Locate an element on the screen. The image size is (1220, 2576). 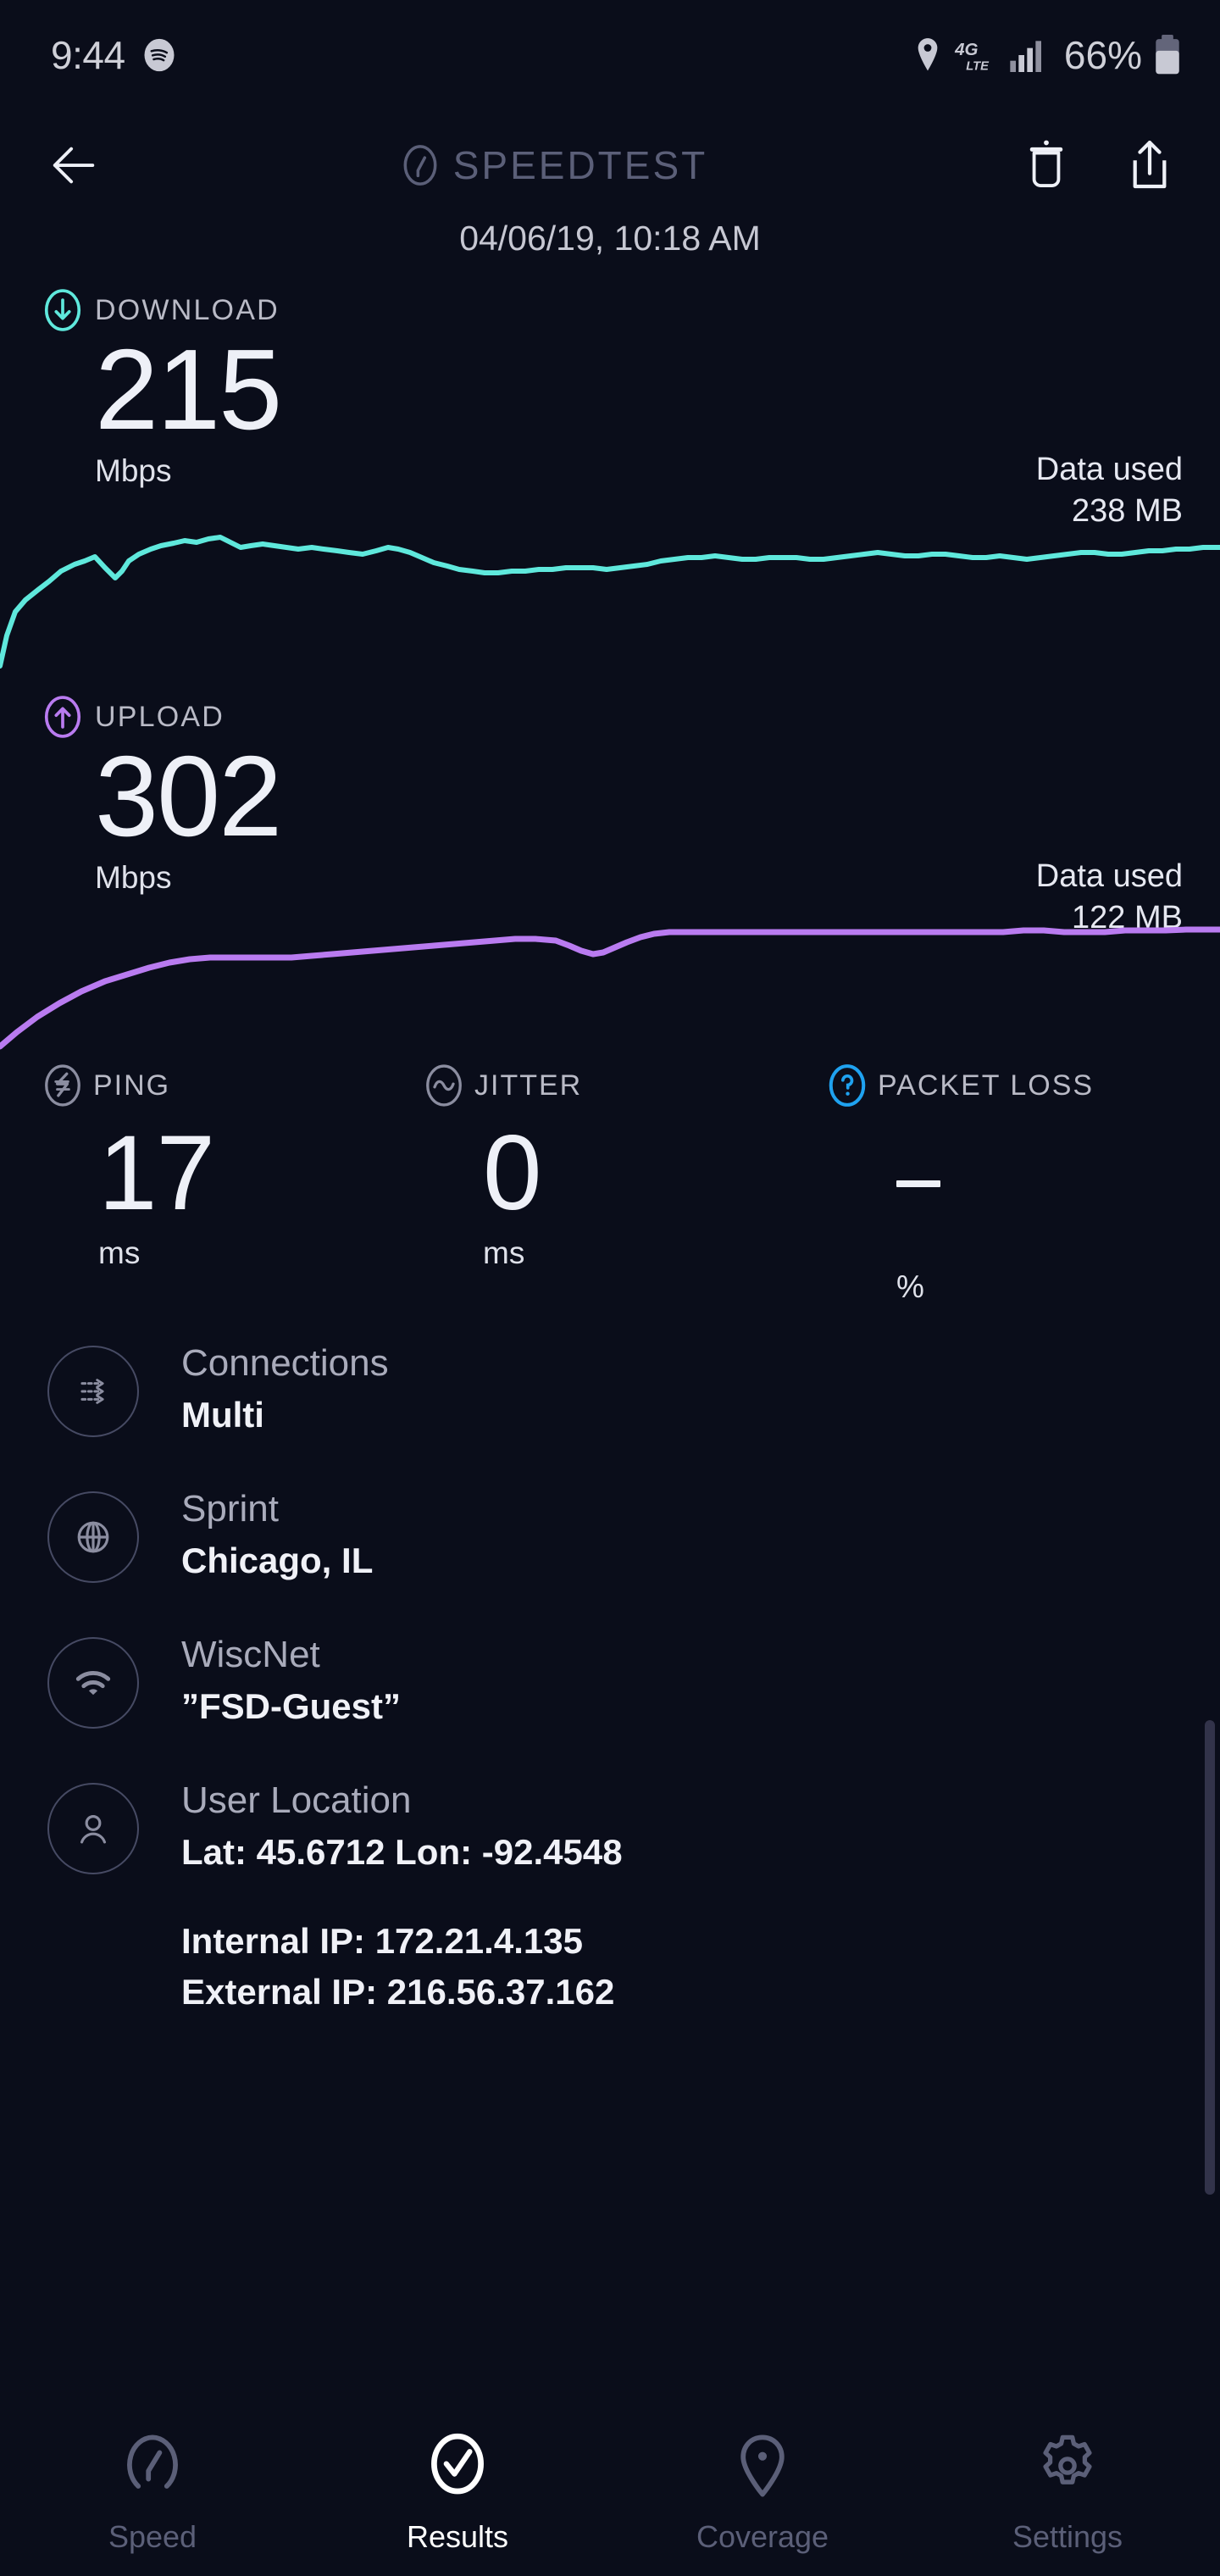
jitter-label: JITTER is located at coordinates (528, 1085).